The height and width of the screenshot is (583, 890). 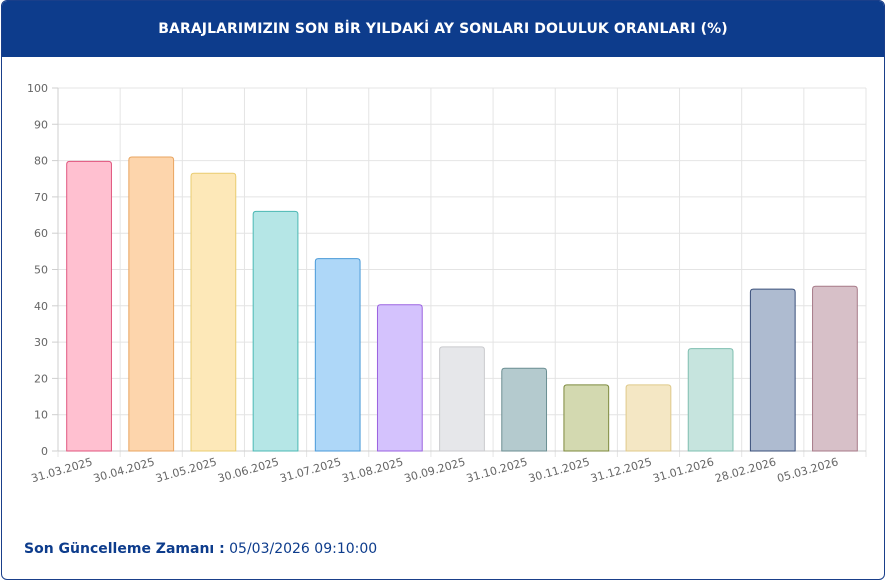 I want to click on x-tick-label: 31.03.2025, so click(x=62, y=470).